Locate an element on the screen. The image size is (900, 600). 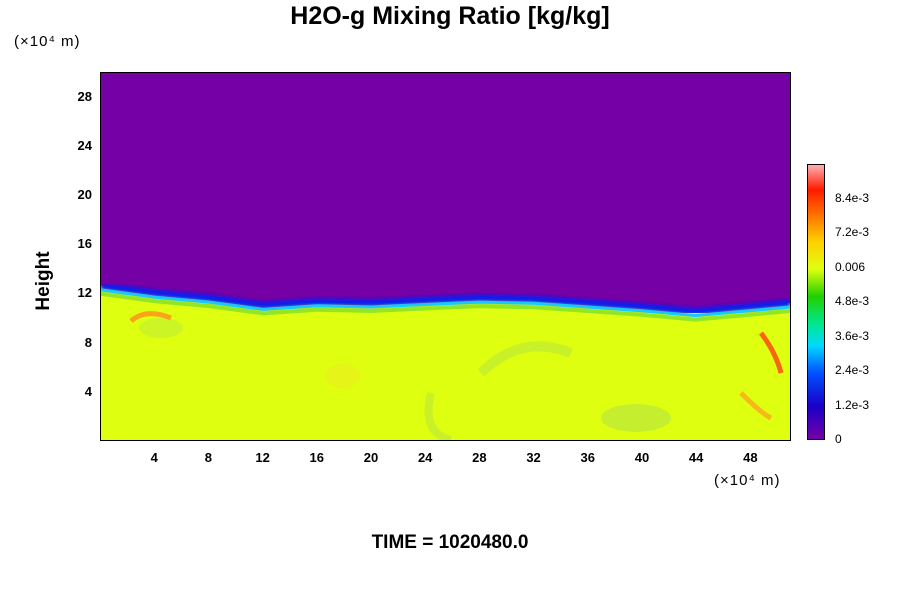
y-tick-label: 12 is located at coordinates (84, 293).